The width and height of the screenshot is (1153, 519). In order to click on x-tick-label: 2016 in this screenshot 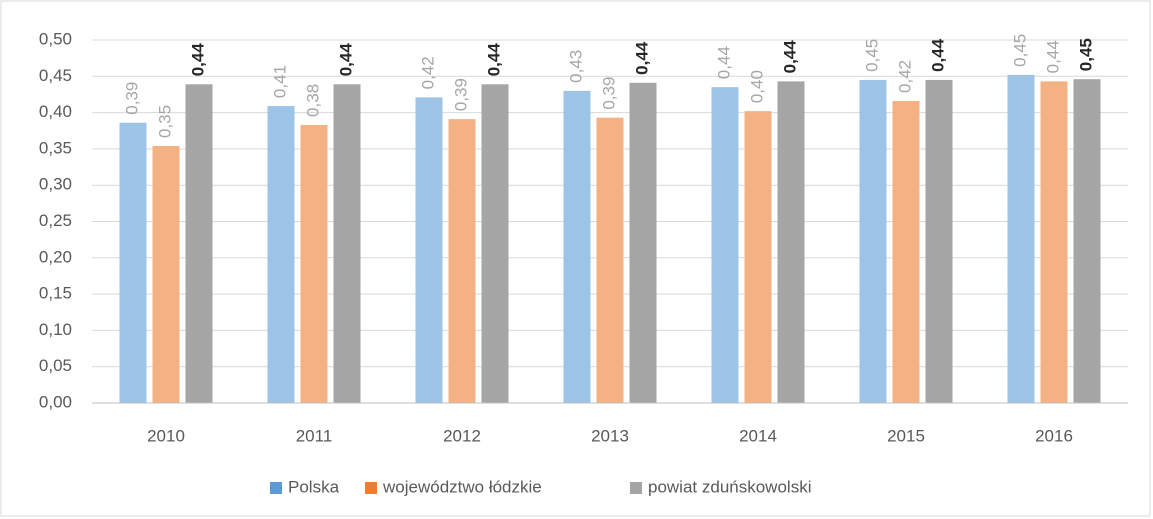, I will do `click(1054, 435)`.